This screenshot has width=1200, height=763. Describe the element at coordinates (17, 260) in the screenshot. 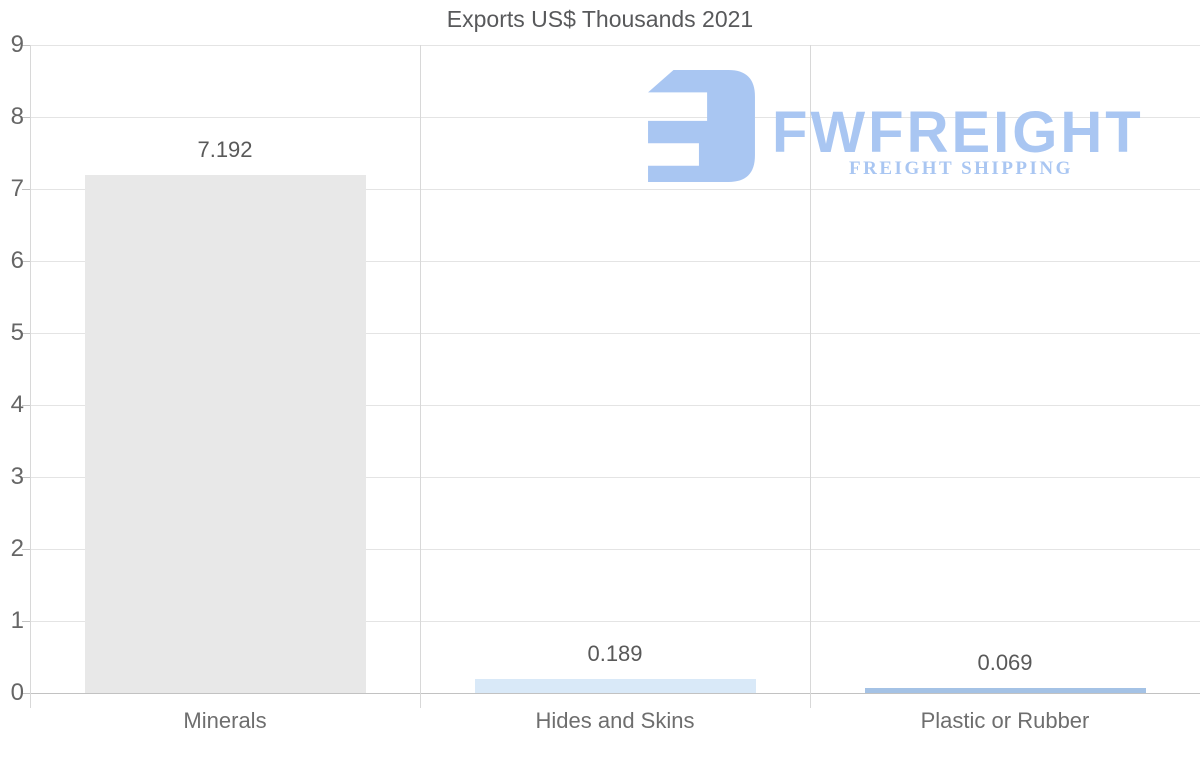

I see `y-axis-tick-label-6: 6` at that location.